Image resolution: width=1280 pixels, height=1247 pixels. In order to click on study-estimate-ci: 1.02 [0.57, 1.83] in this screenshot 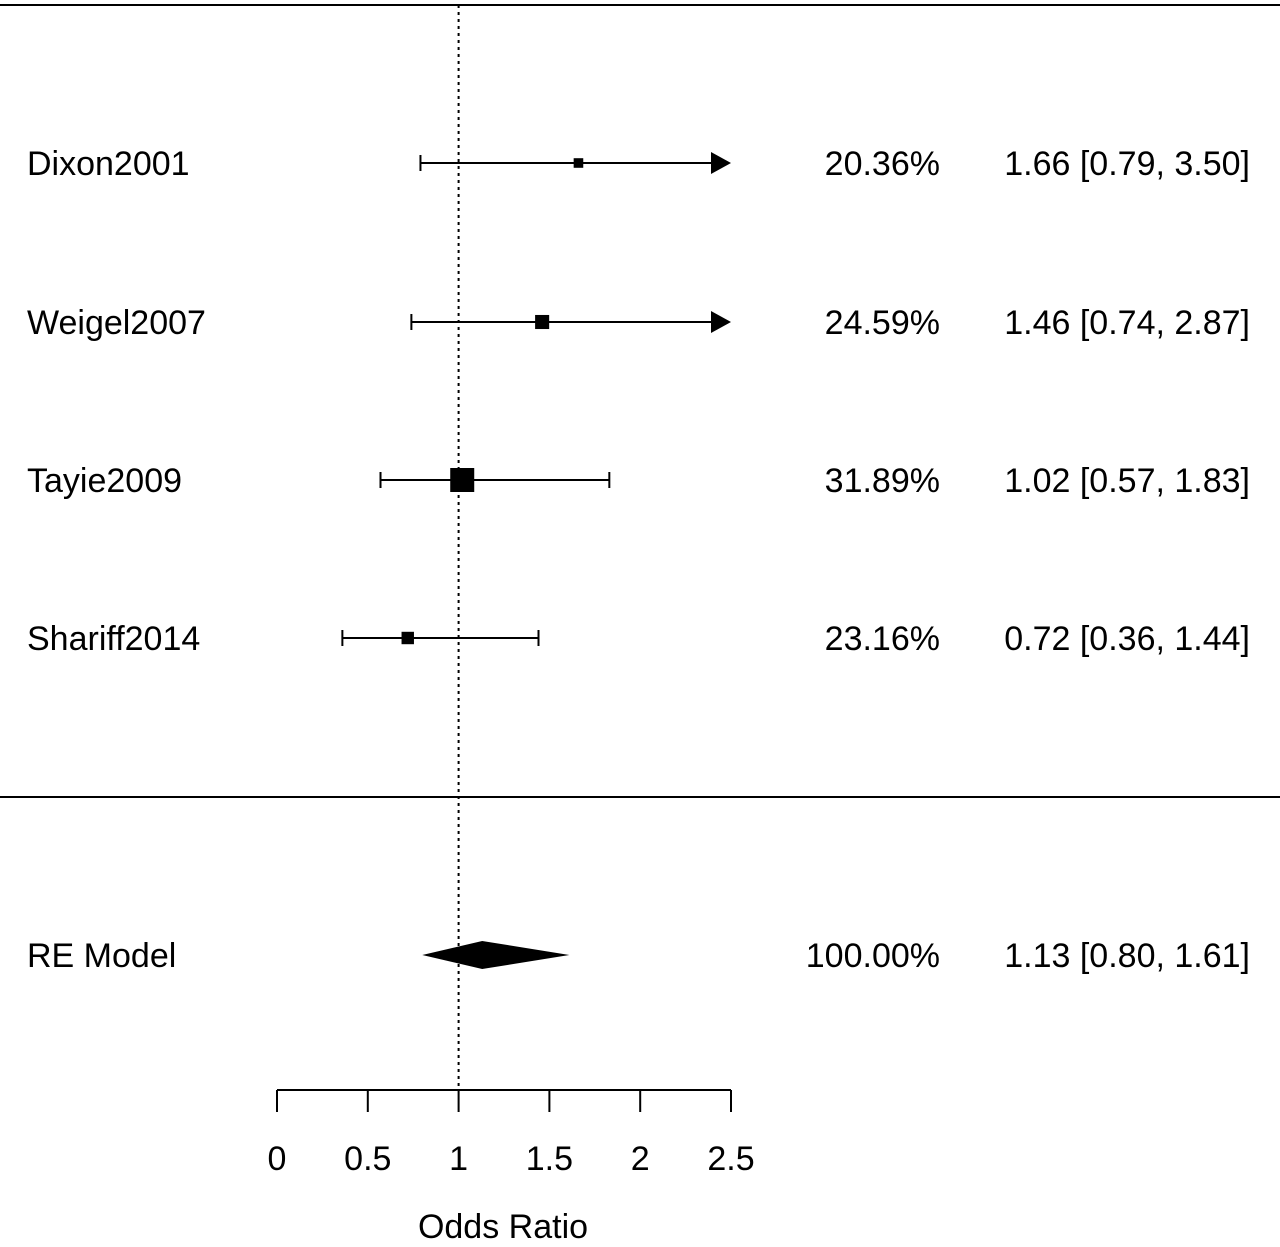, I will do `click(1127, 481)`.